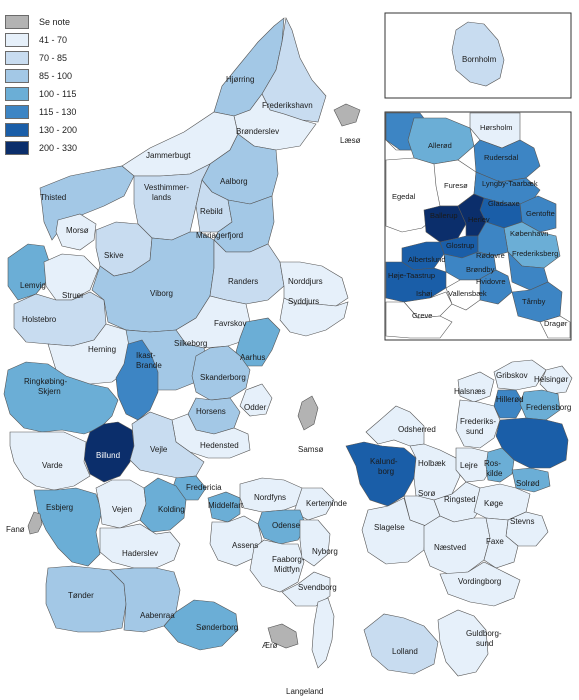 The image size is (579, 700). I want to click on label-herlev: Herlev, so click(479, 219).